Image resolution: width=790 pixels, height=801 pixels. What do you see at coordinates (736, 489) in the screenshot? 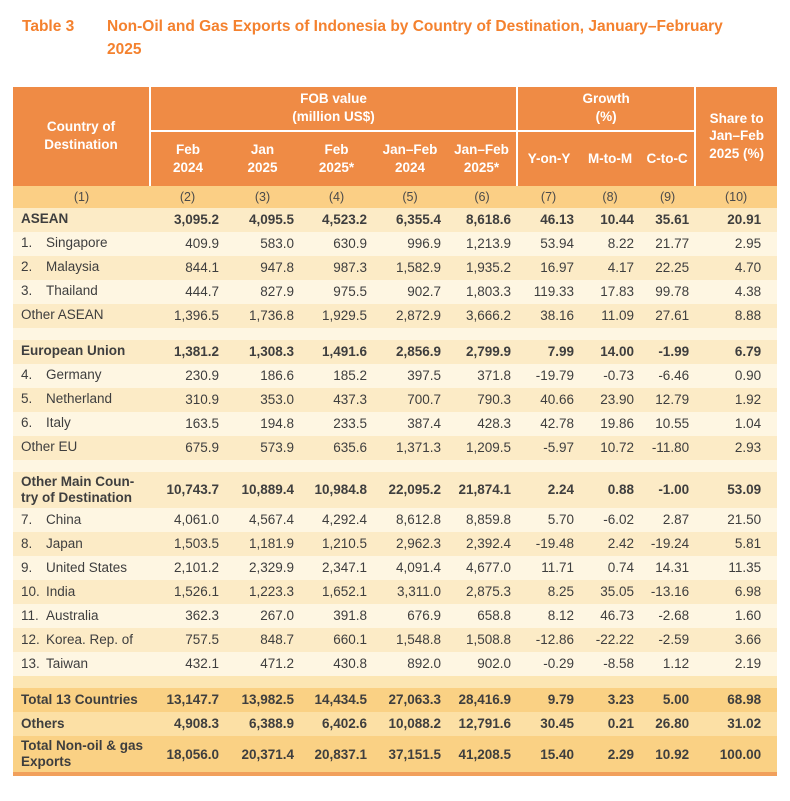
I see `value-cell: 53.09` at bounding box center [736, 489].